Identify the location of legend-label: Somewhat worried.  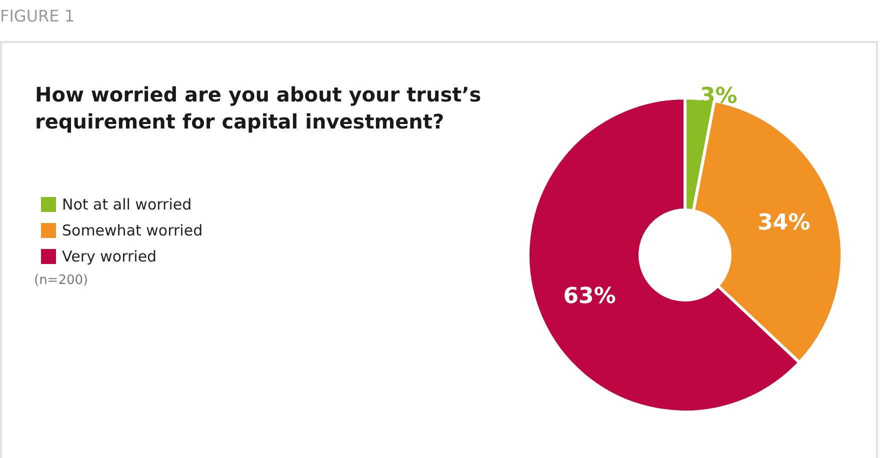
(132, 231).